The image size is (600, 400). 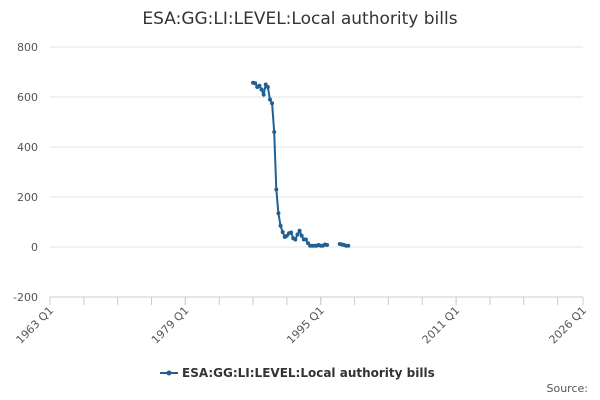 What do you see at coordinates (568, 388) in the screenshot?
I see `source: Source:` at bounding box center [568, 388].